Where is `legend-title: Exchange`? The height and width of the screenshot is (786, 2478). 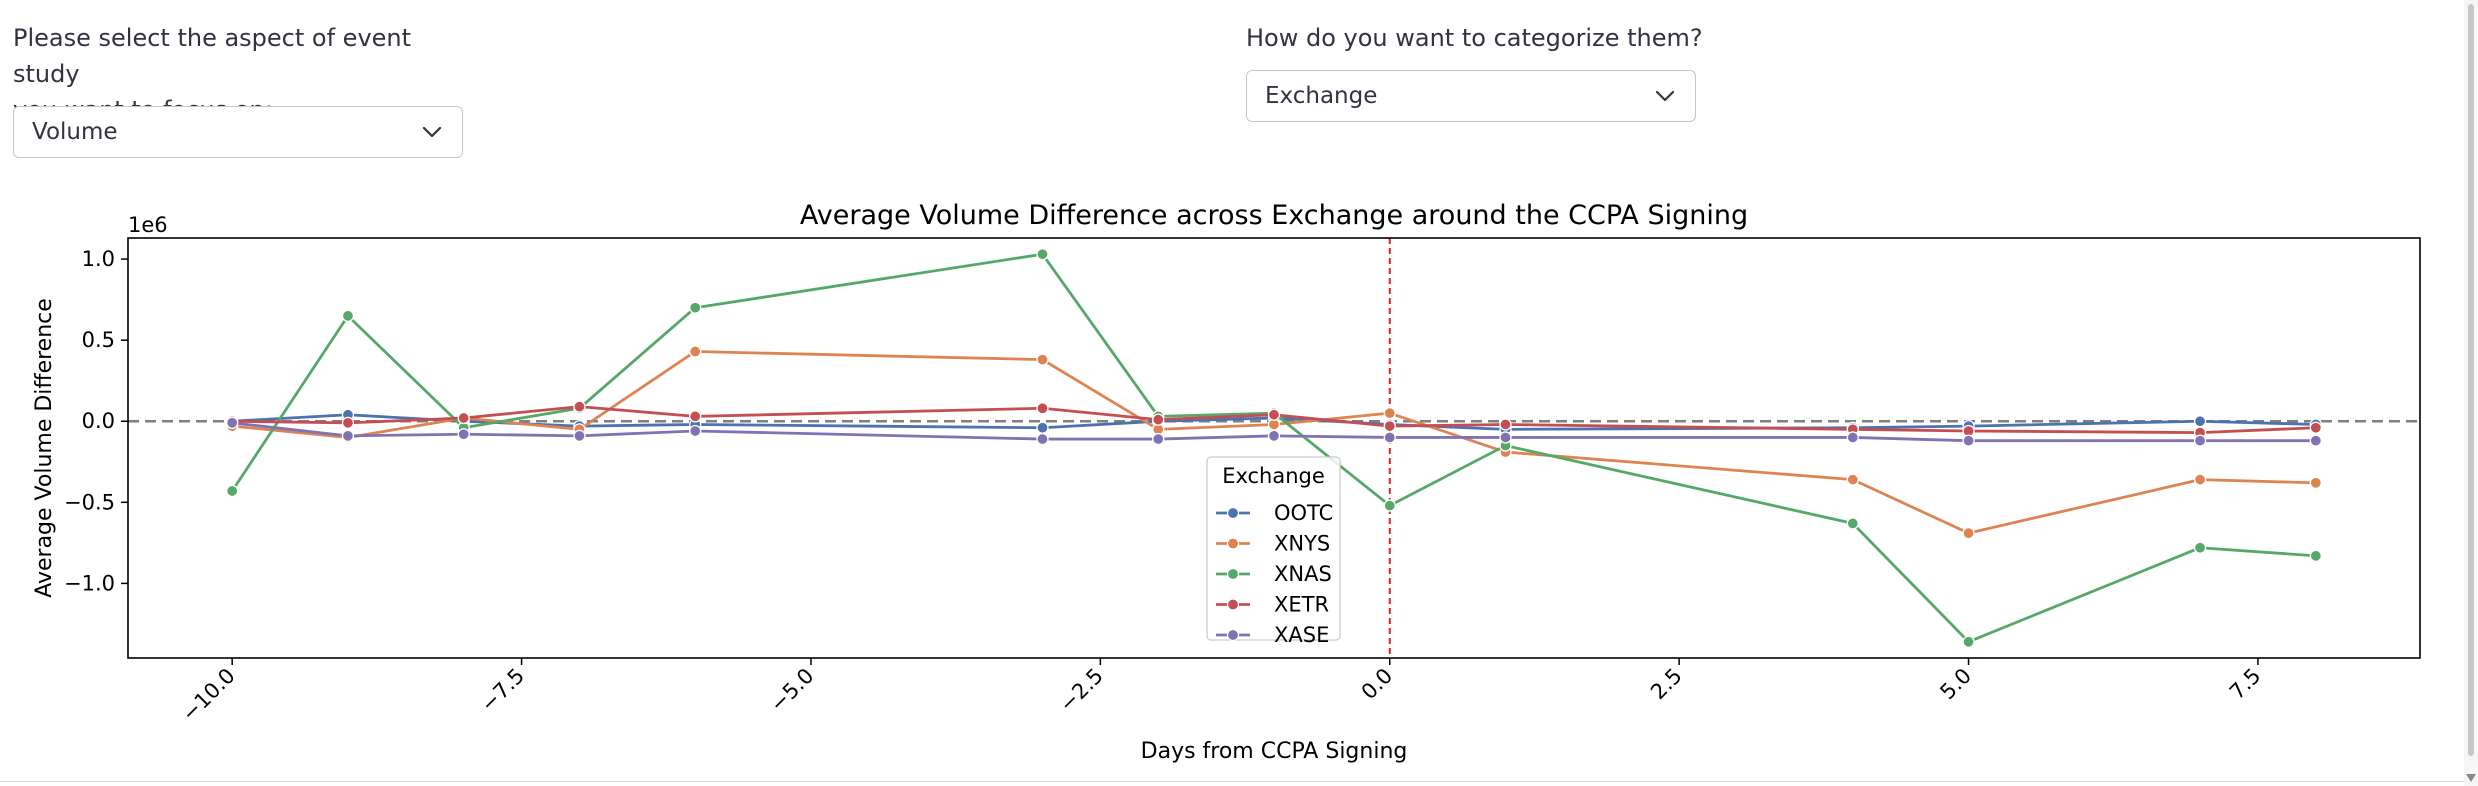 legend-title: Exchange is located at coordinates (1273, 476).